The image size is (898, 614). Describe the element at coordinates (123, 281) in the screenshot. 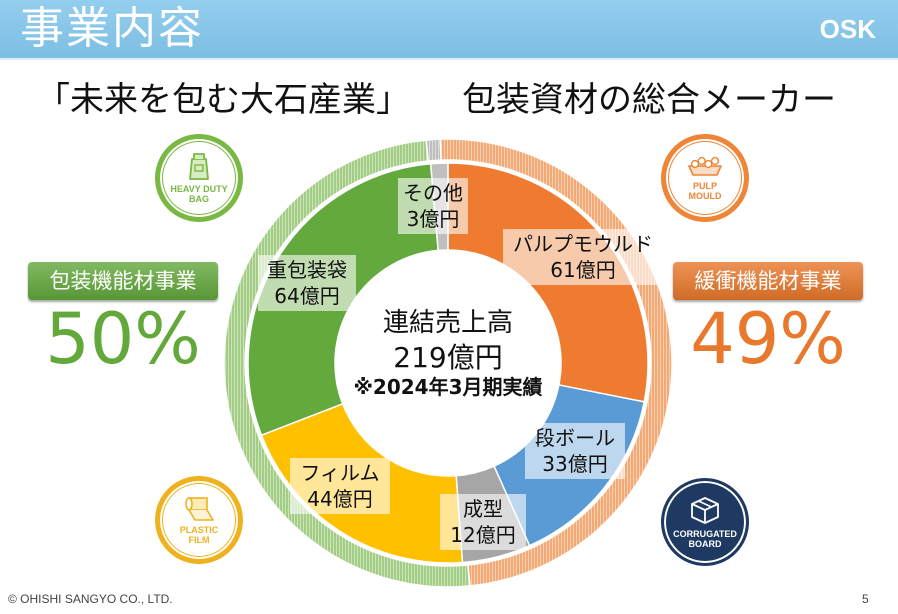

I see `packaging-business-label: 包装機能材事業` at that location.